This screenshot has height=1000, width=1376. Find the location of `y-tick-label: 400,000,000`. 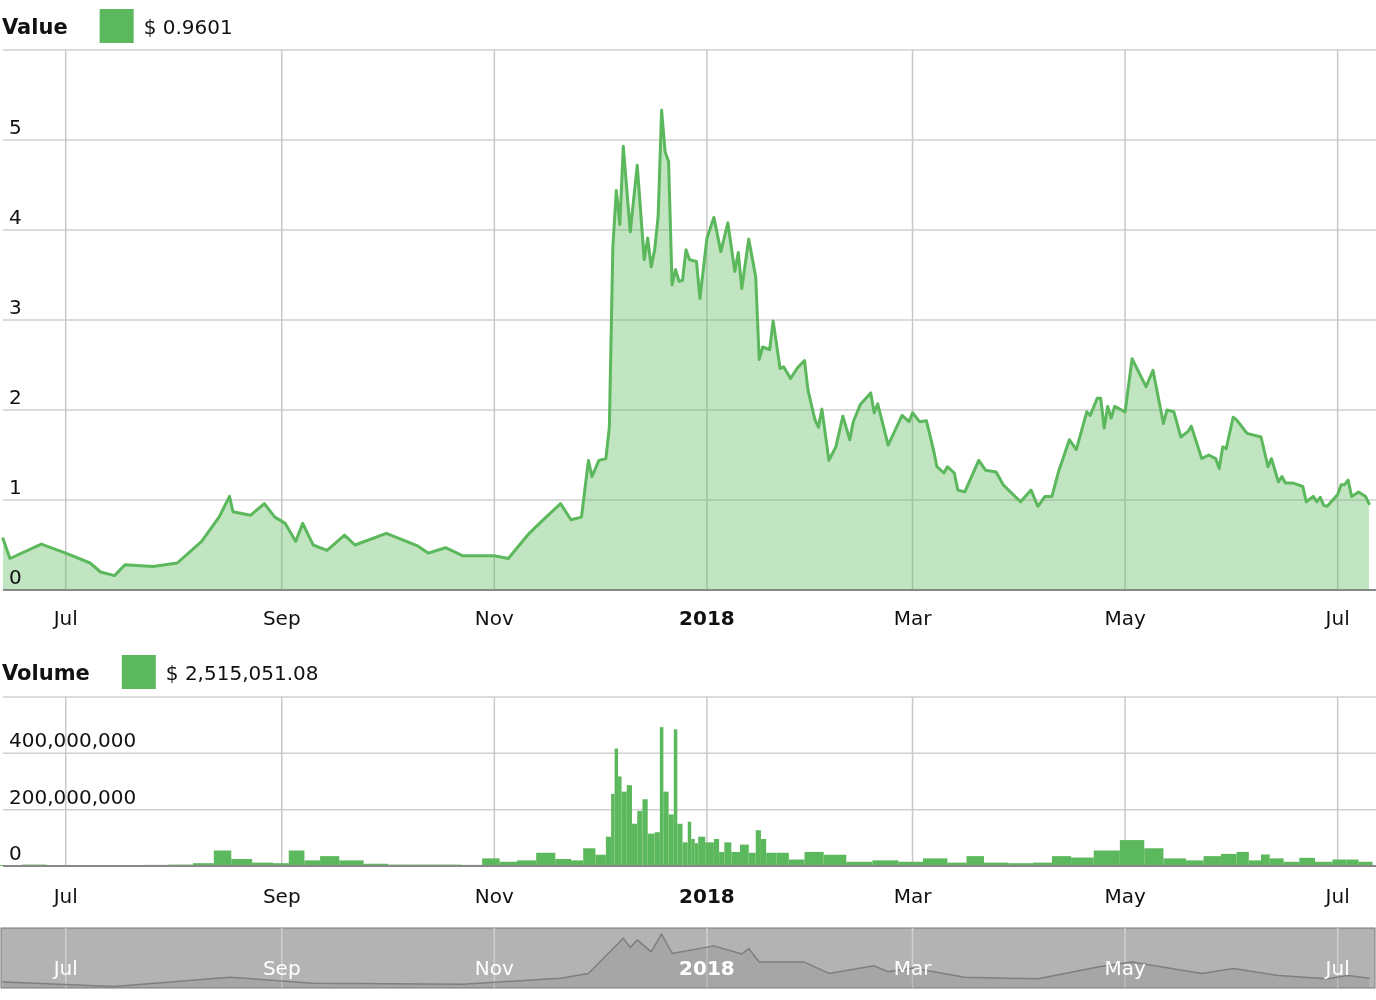

y-tick-label: 400,000,000 is located at coordinates (73, 740).